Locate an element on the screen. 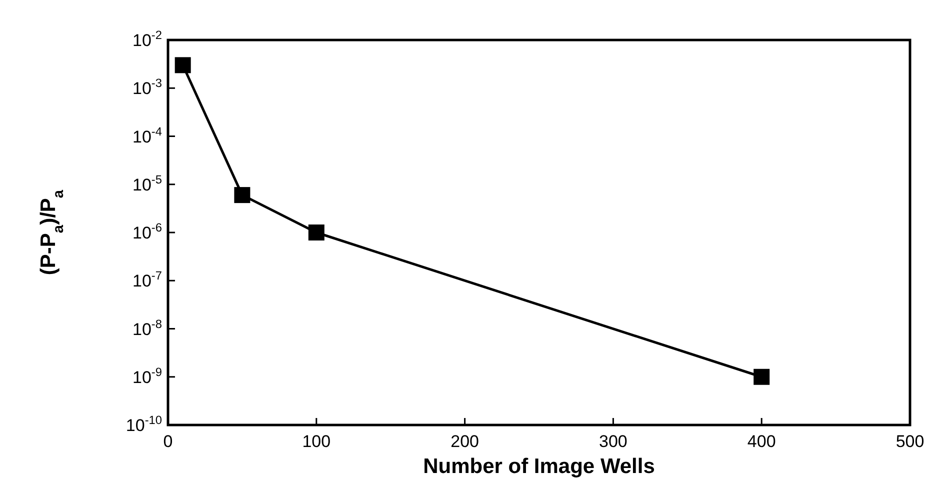 The image size is (932, 486). y-tick-label: 10$^{-4}$ is located at coordinates (147, 135).